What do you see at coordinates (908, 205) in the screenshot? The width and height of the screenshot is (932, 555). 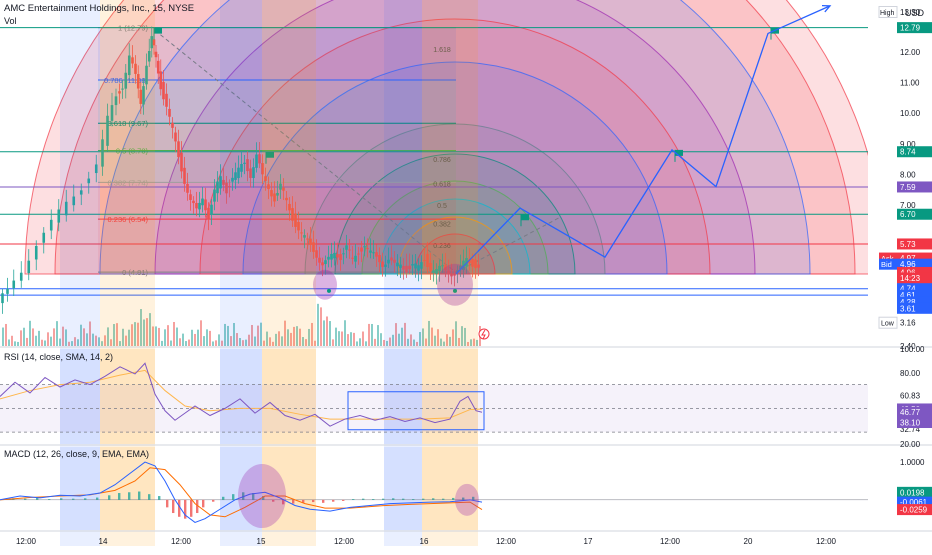 I see `price-tick-7: 7.00` at bounding box center [908, 205].